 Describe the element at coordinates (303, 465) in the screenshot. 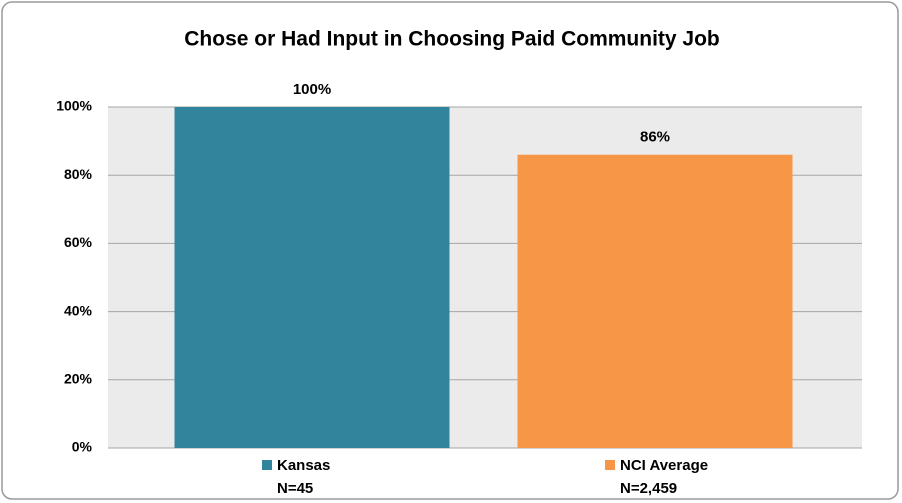

I see `x-tick-label: Kansas` at that location.